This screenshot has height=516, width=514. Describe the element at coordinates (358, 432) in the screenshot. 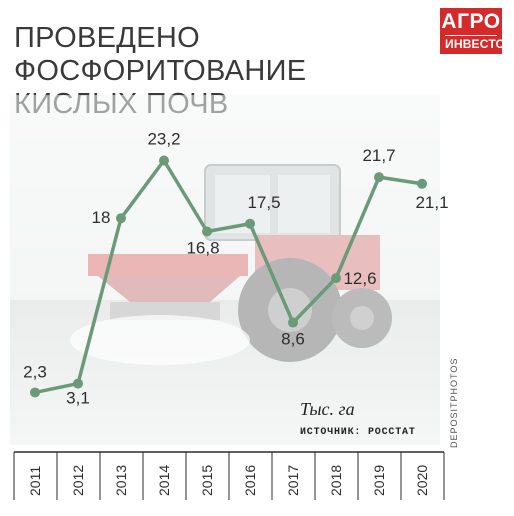

I see `source-label: ИСТОЧНИК: РОССТАТ` at that location.